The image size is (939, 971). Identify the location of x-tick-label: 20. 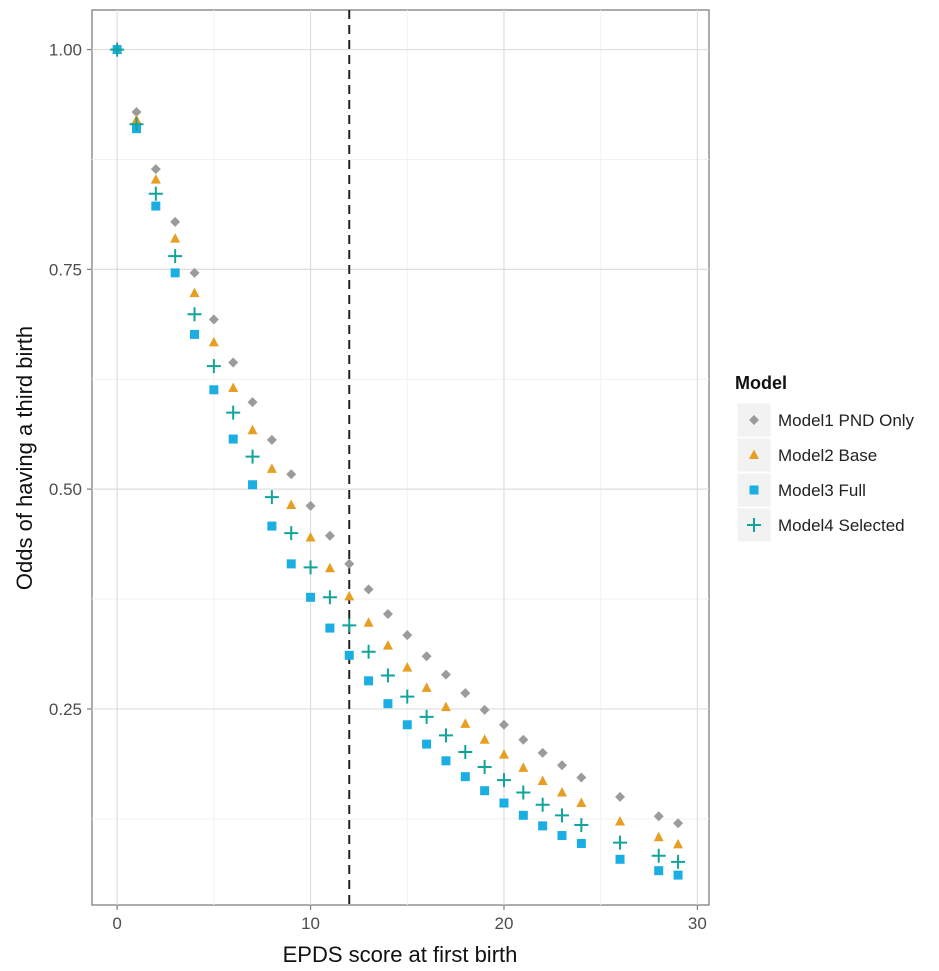
(504, 923).